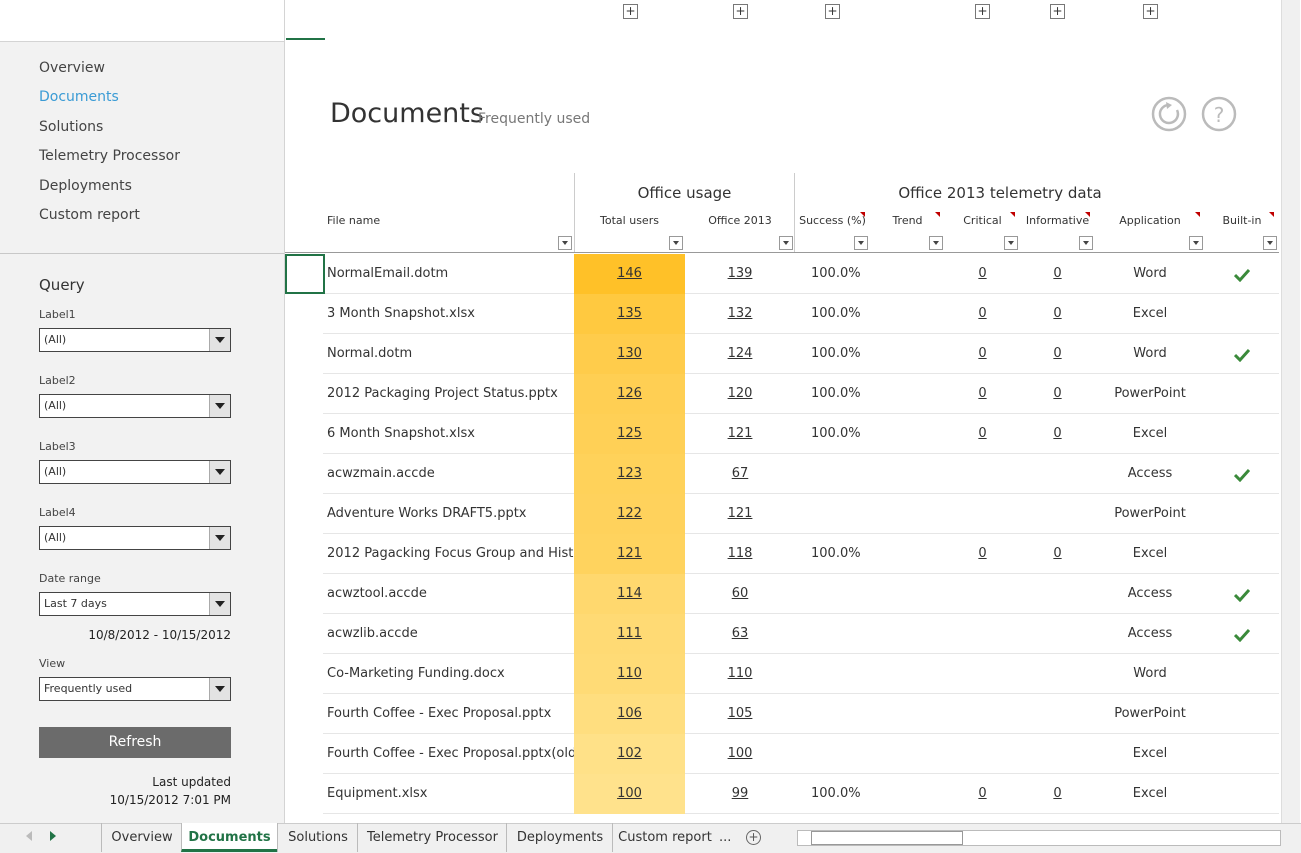 The image size is (1301, 853). What do you see at coordinates (1271, 214) in the screenshot?
I see `comment-marker` at bounding box center [1271, 214].